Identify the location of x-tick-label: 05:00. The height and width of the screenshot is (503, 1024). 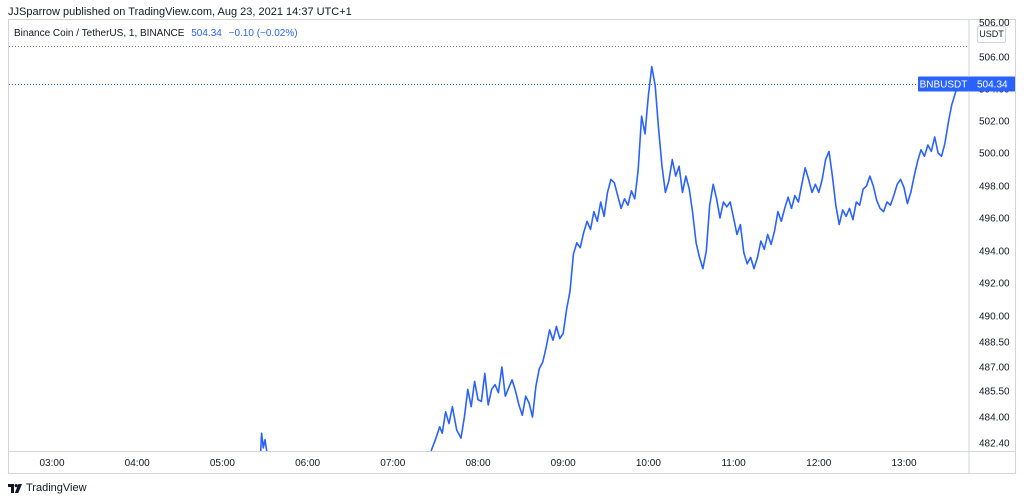
(222, 463).